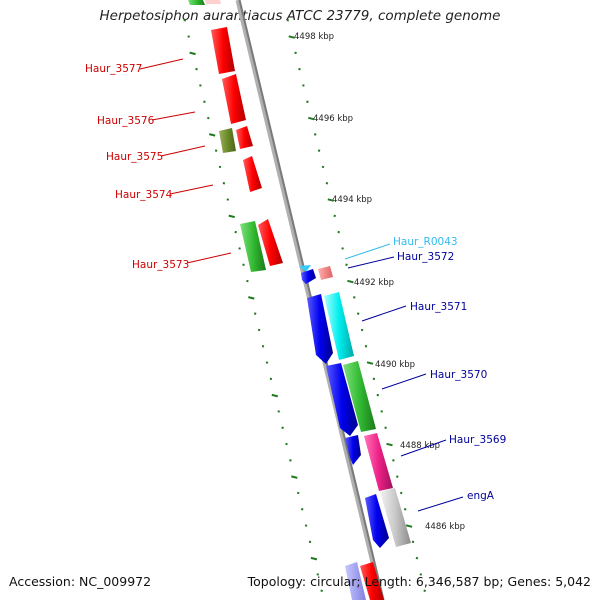  What do you see at coordinates (364, 581) in the screenshot?
I see `partial-feature-bottom` at bounding box center [364, 581].